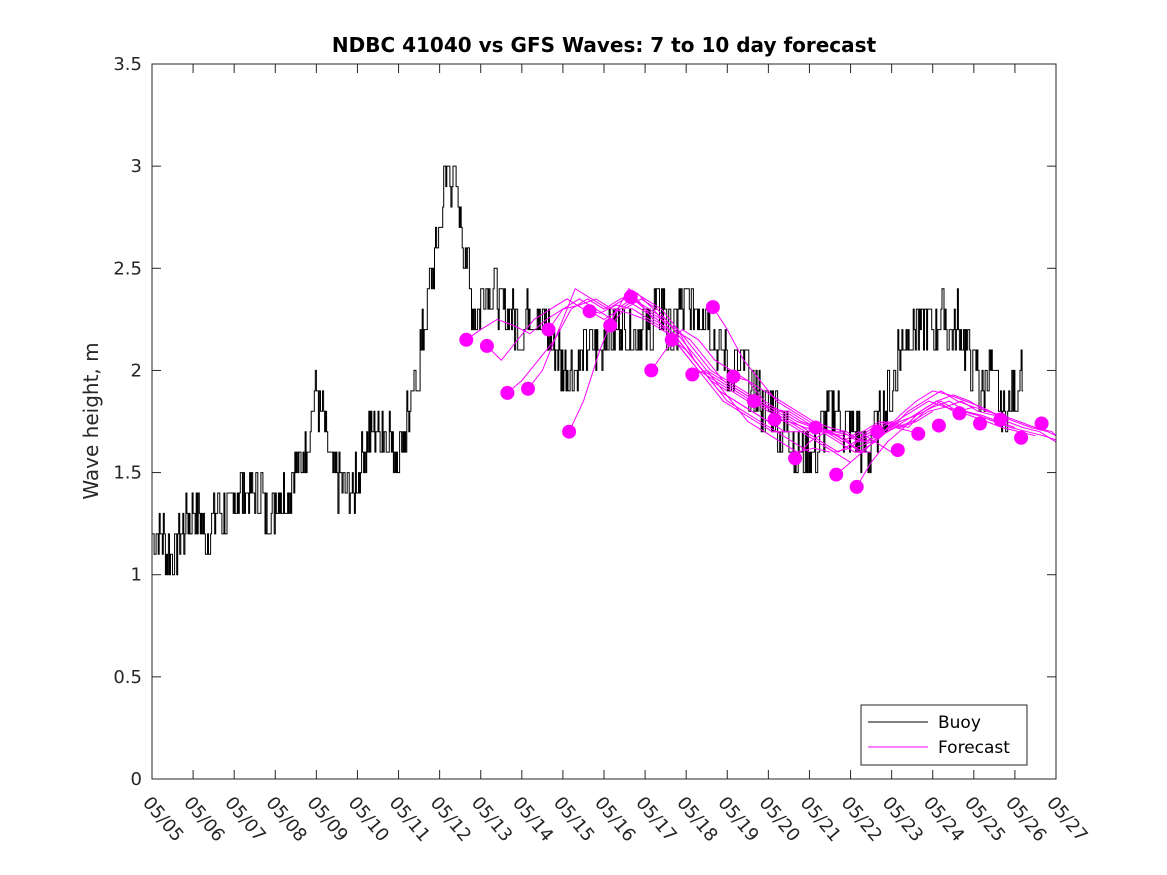 This screenshot has height=875, width=1167. Describe the element at coordinates (327, 819) in the screenshot. I see `x-tick-label: 05/09` at that location.